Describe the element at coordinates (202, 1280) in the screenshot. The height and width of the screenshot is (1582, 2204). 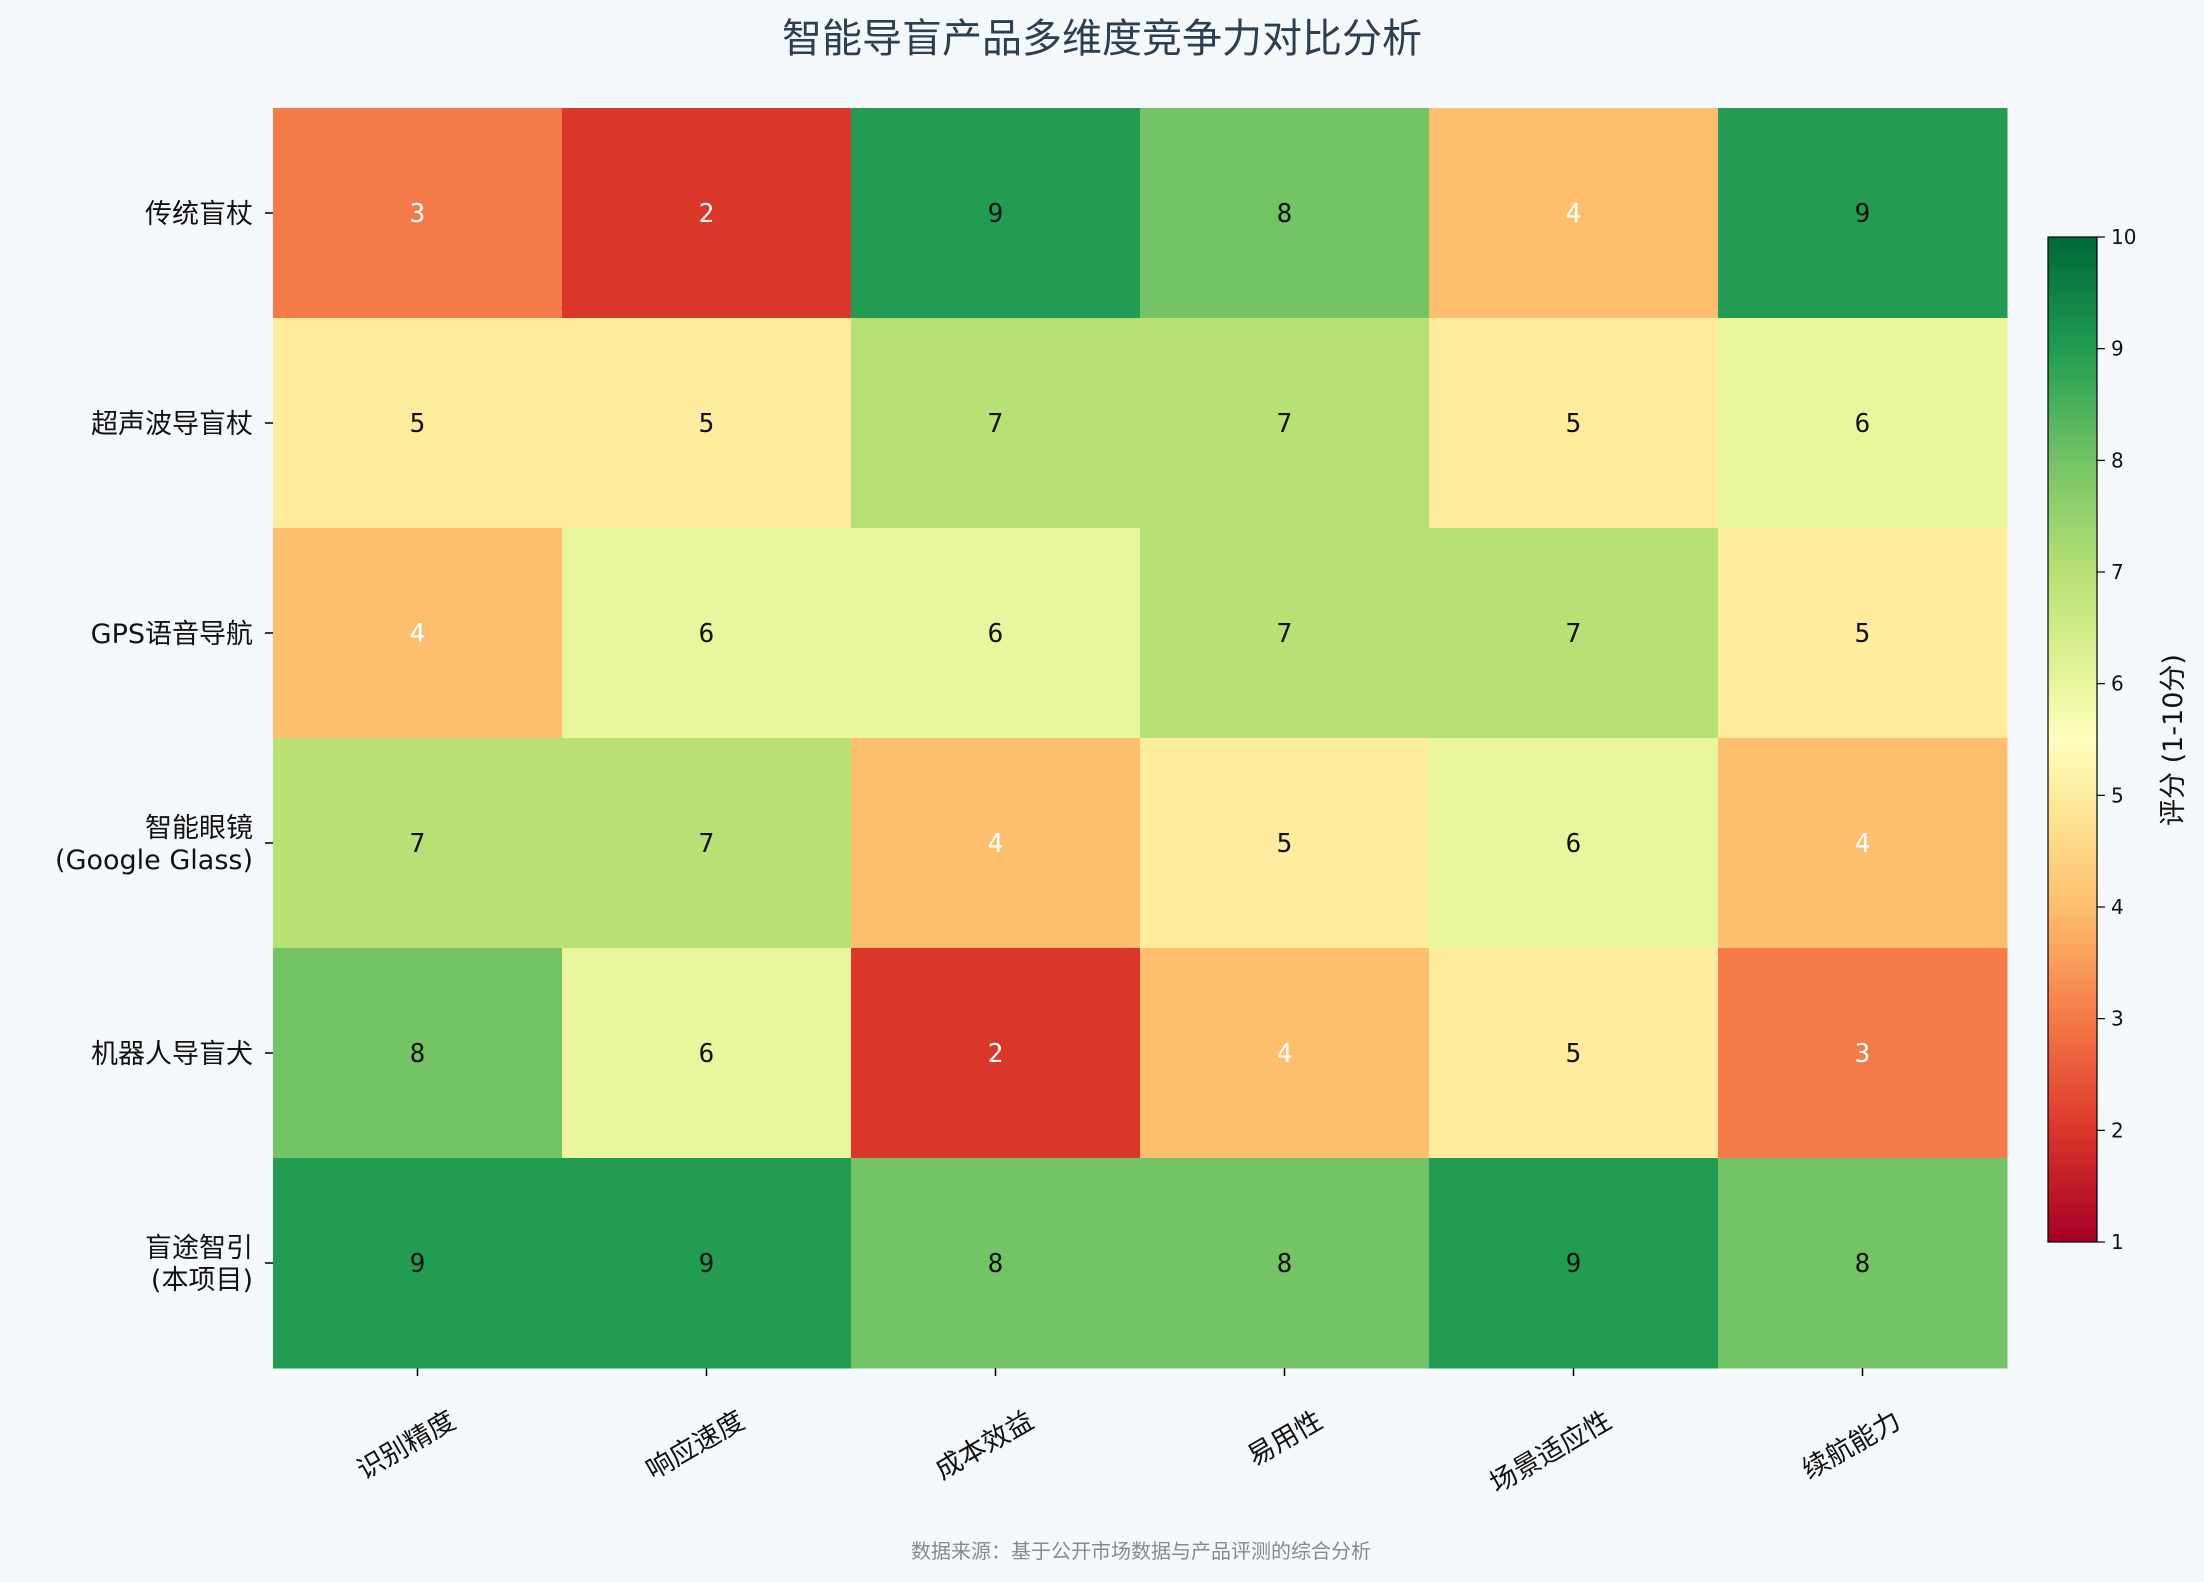
I see `row-label: (本项目)` at that location.